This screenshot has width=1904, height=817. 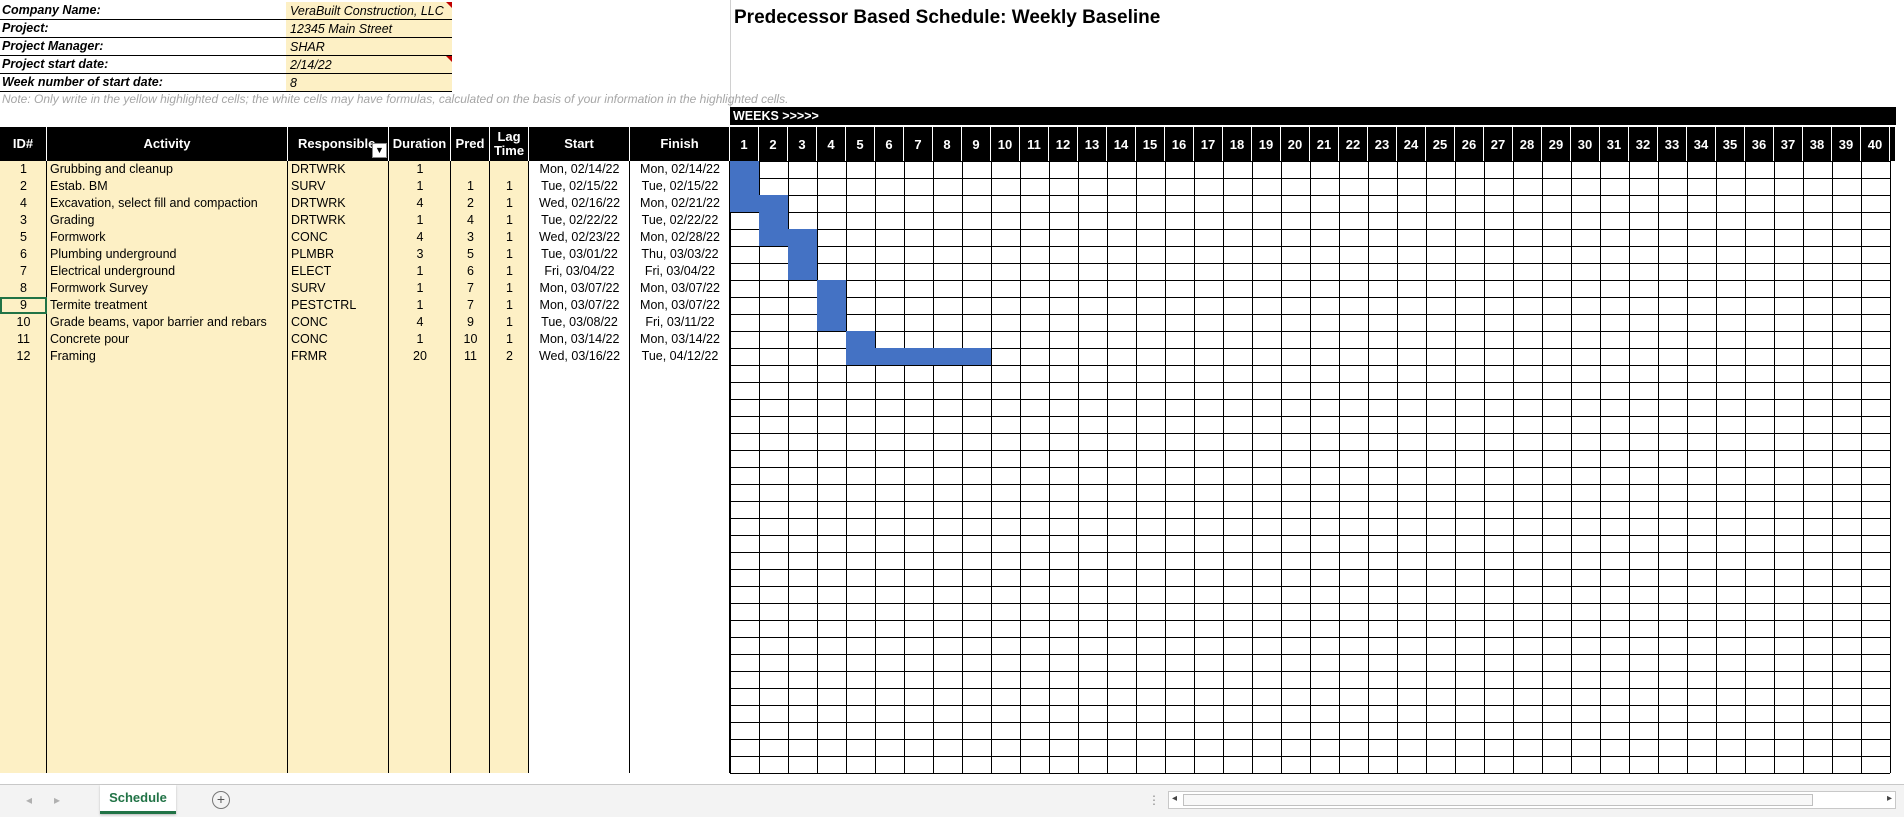 I want to click on week-header: 10, so click(x=1005, y=144).